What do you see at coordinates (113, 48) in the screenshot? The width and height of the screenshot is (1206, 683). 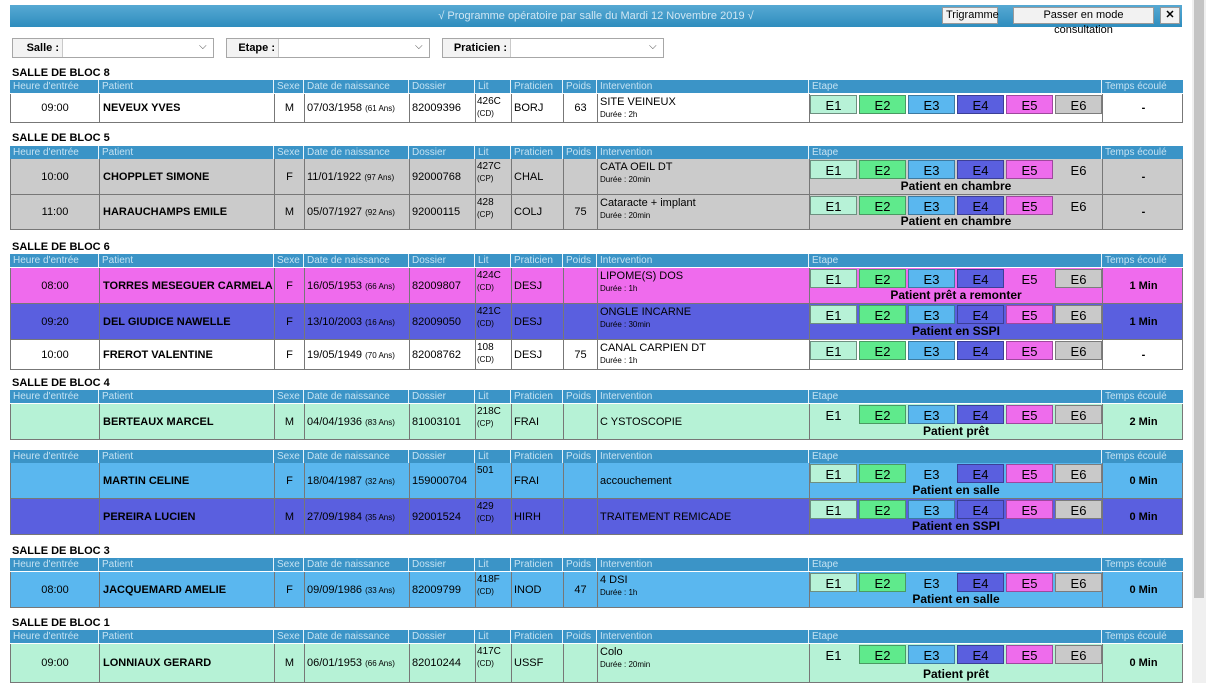 I see `salle-filter: Salle : ⌵` at bounding box center [113, 48].